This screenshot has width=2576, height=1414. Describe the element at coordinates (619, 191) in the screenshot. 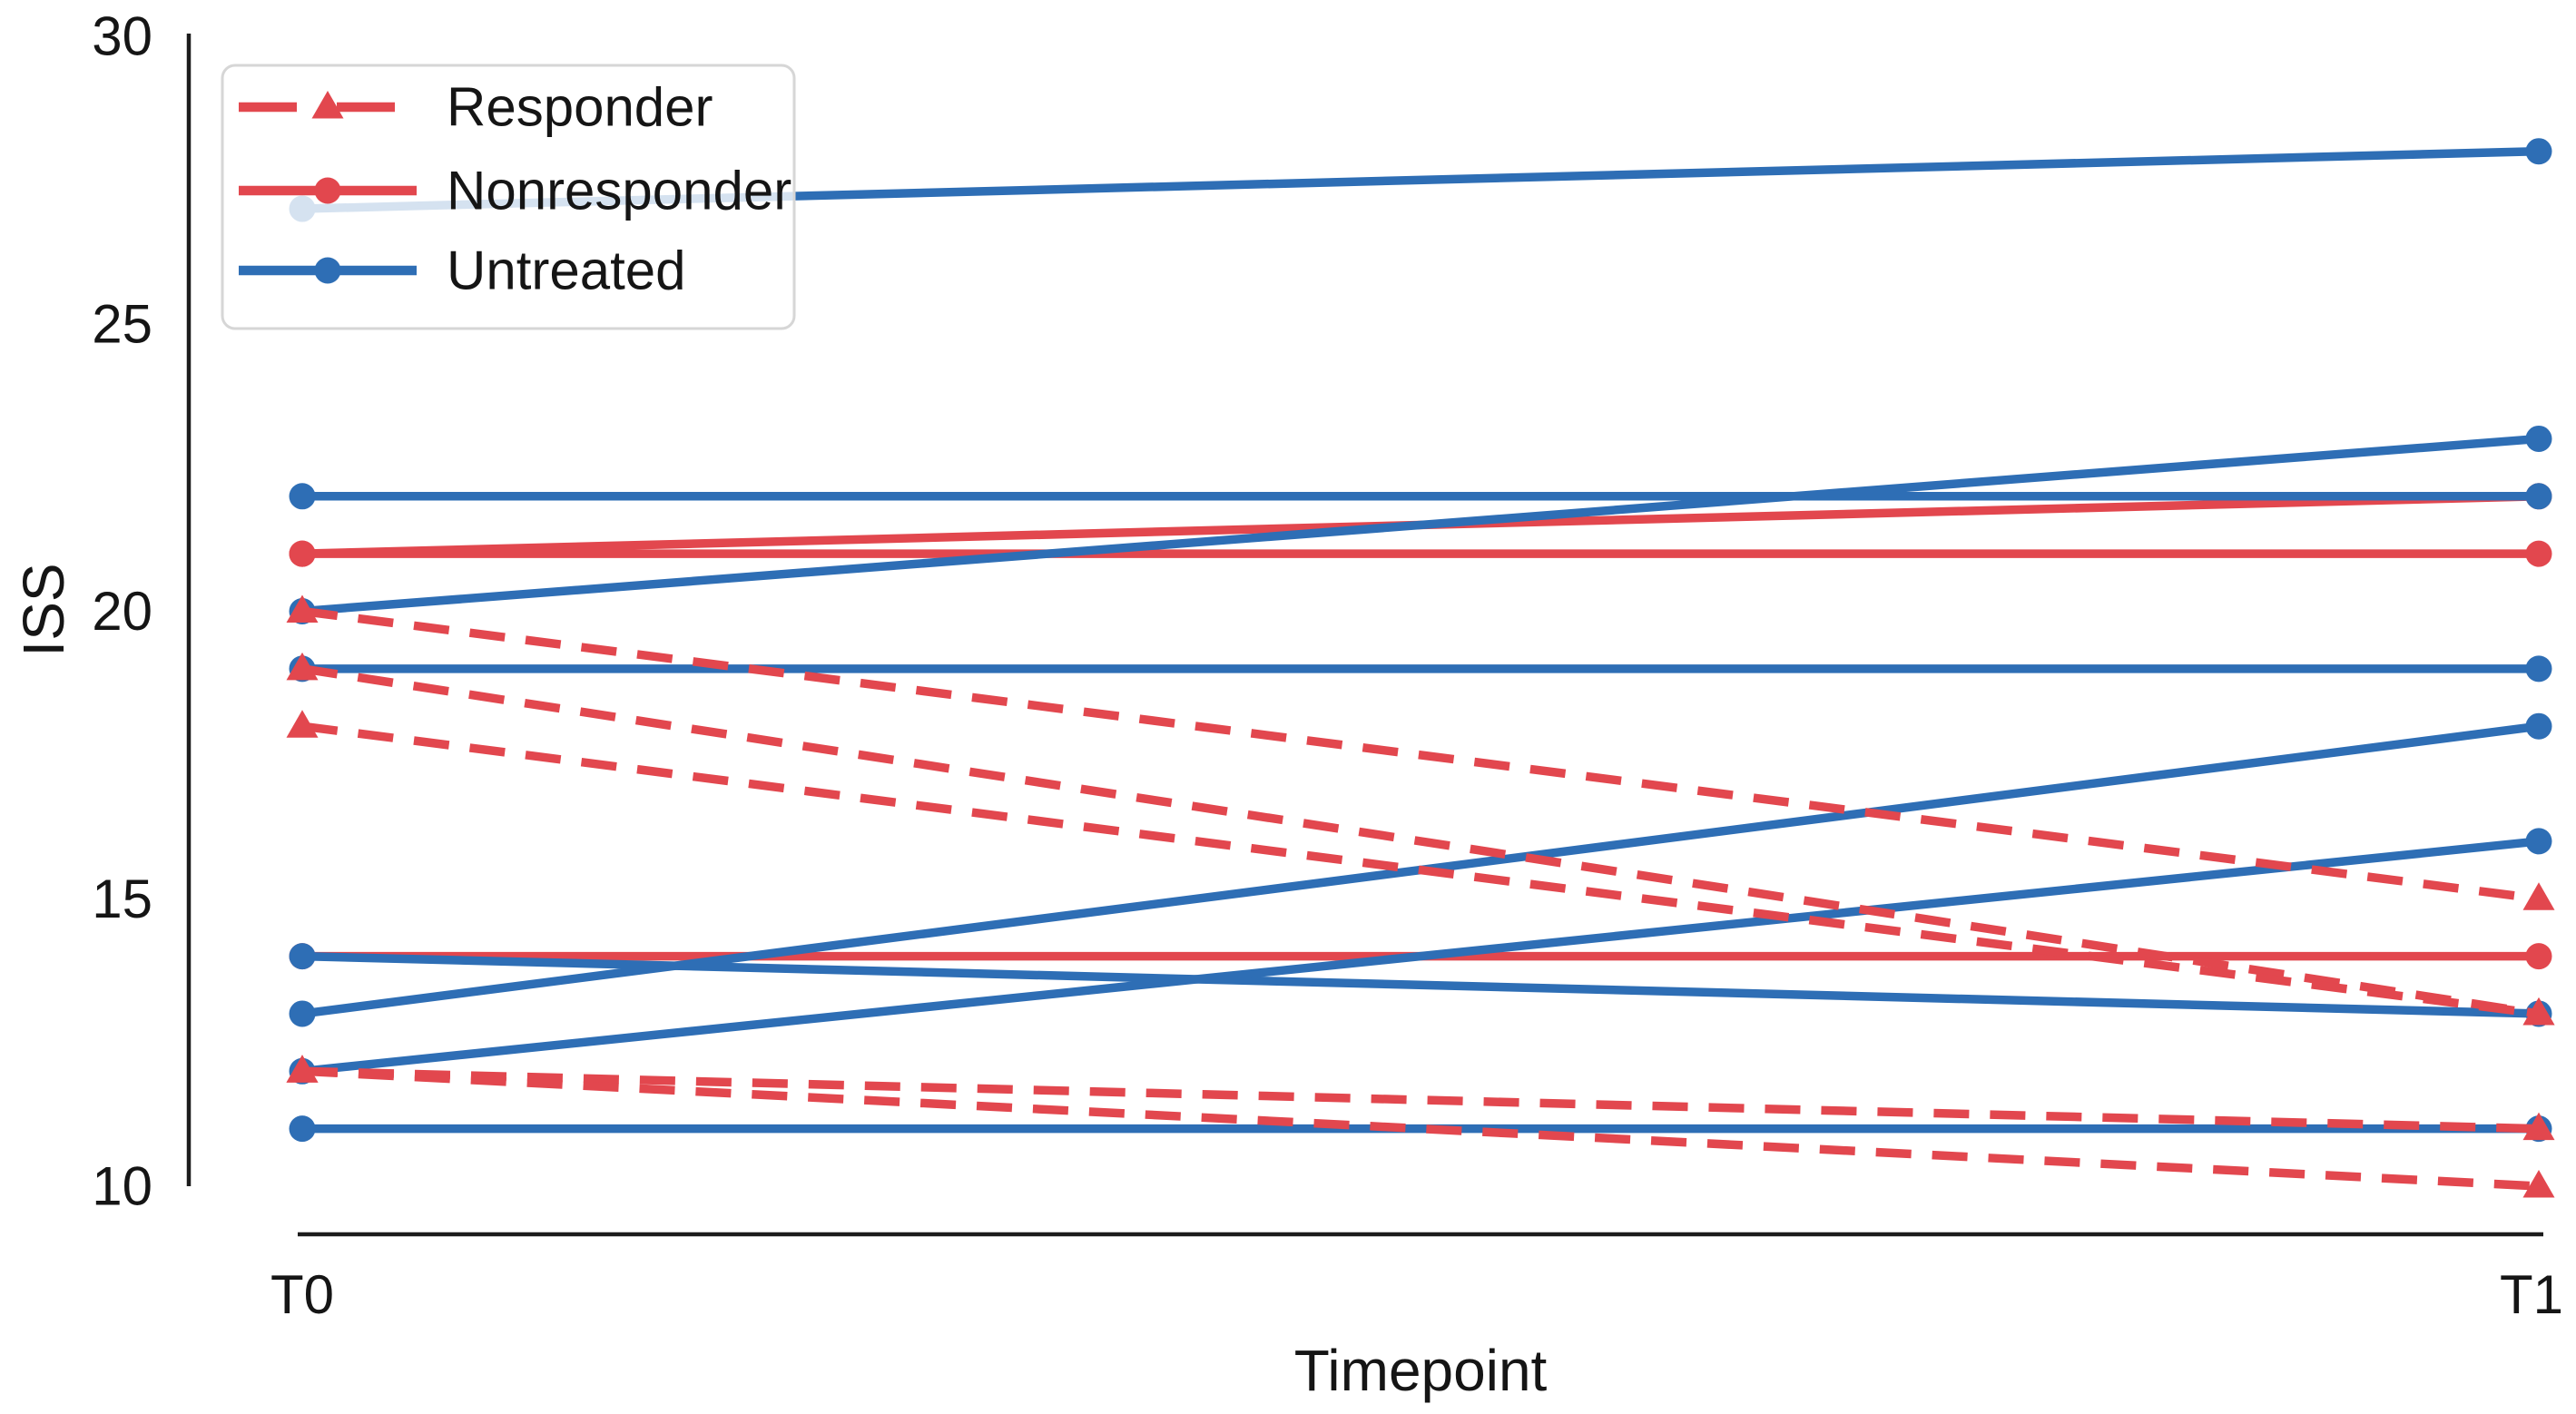

I see `legend-label-nonresponder: Nonresponder` at that location.